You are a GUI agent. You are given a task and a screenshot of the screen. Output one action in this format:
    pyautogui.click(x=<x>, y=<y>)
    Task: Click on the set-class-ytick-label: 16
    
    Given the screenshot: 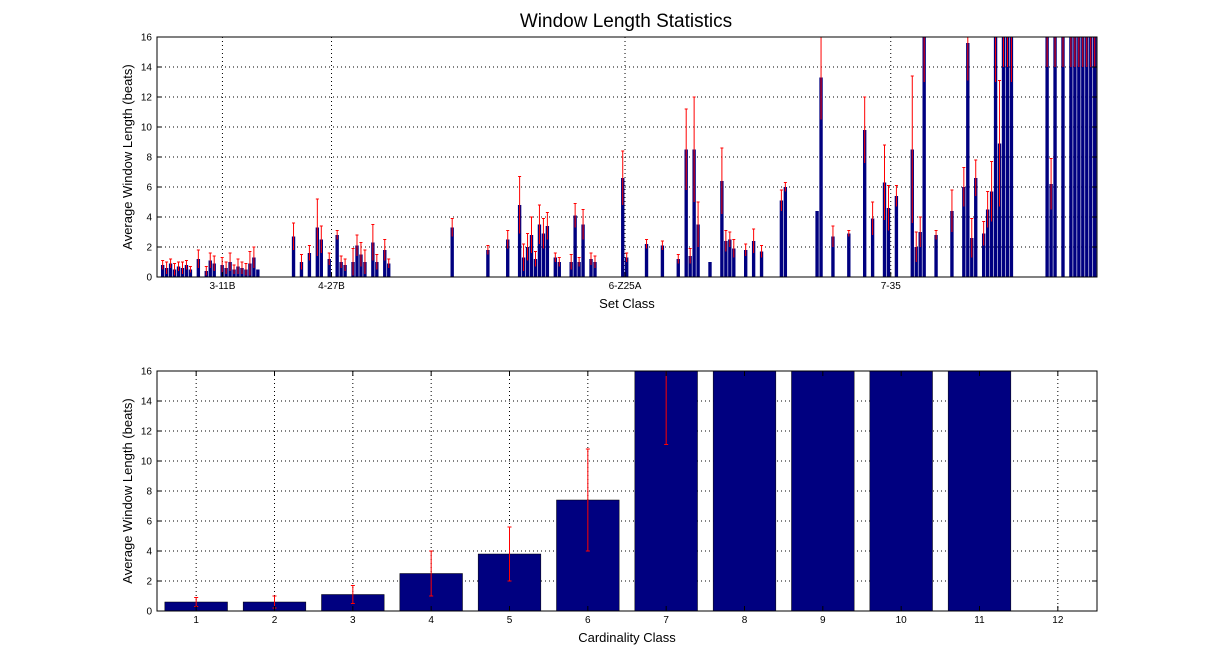 What is the action you would take?
    pyautogui.click(x=147, y=38)
    